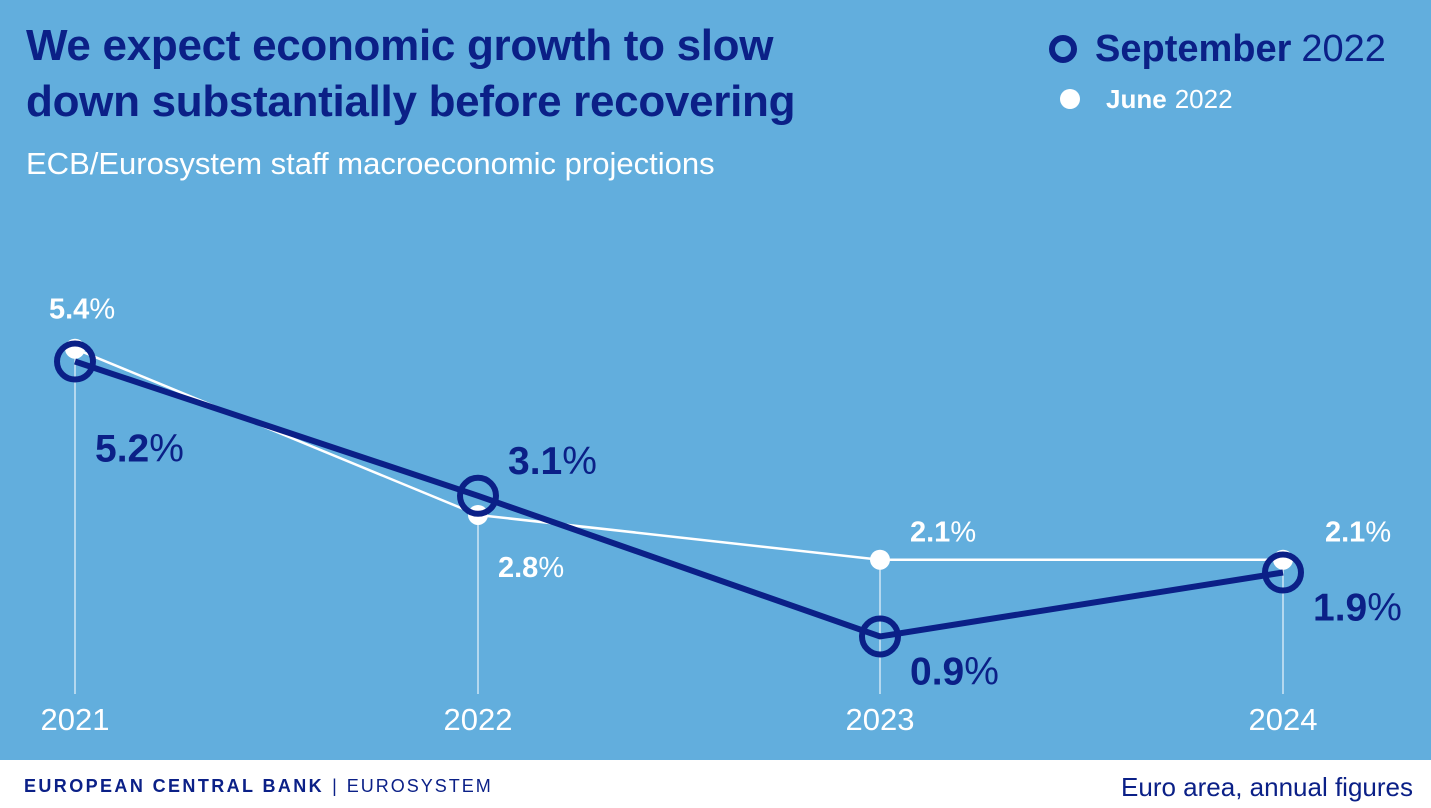 The height and width of the screenshot is (808, 1431). What do you see at coordinates (1358, 533) in the screenshot?
I see `data-label-june-2024: 2.1%` at bounding box center [1358, 533].